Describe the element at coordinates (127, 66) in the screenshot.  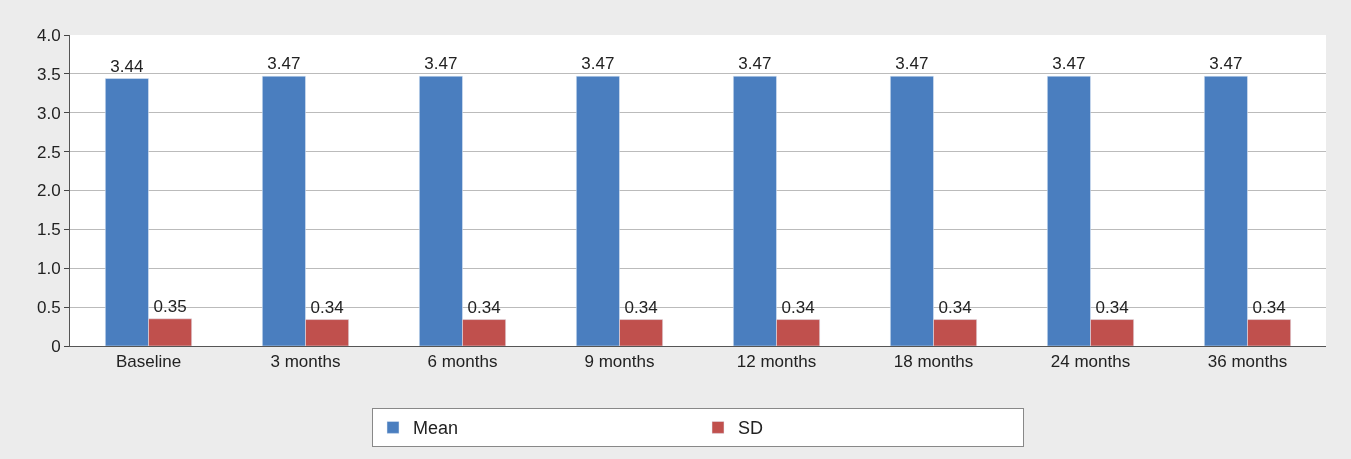
I see `data-label: 3.44` at that location.